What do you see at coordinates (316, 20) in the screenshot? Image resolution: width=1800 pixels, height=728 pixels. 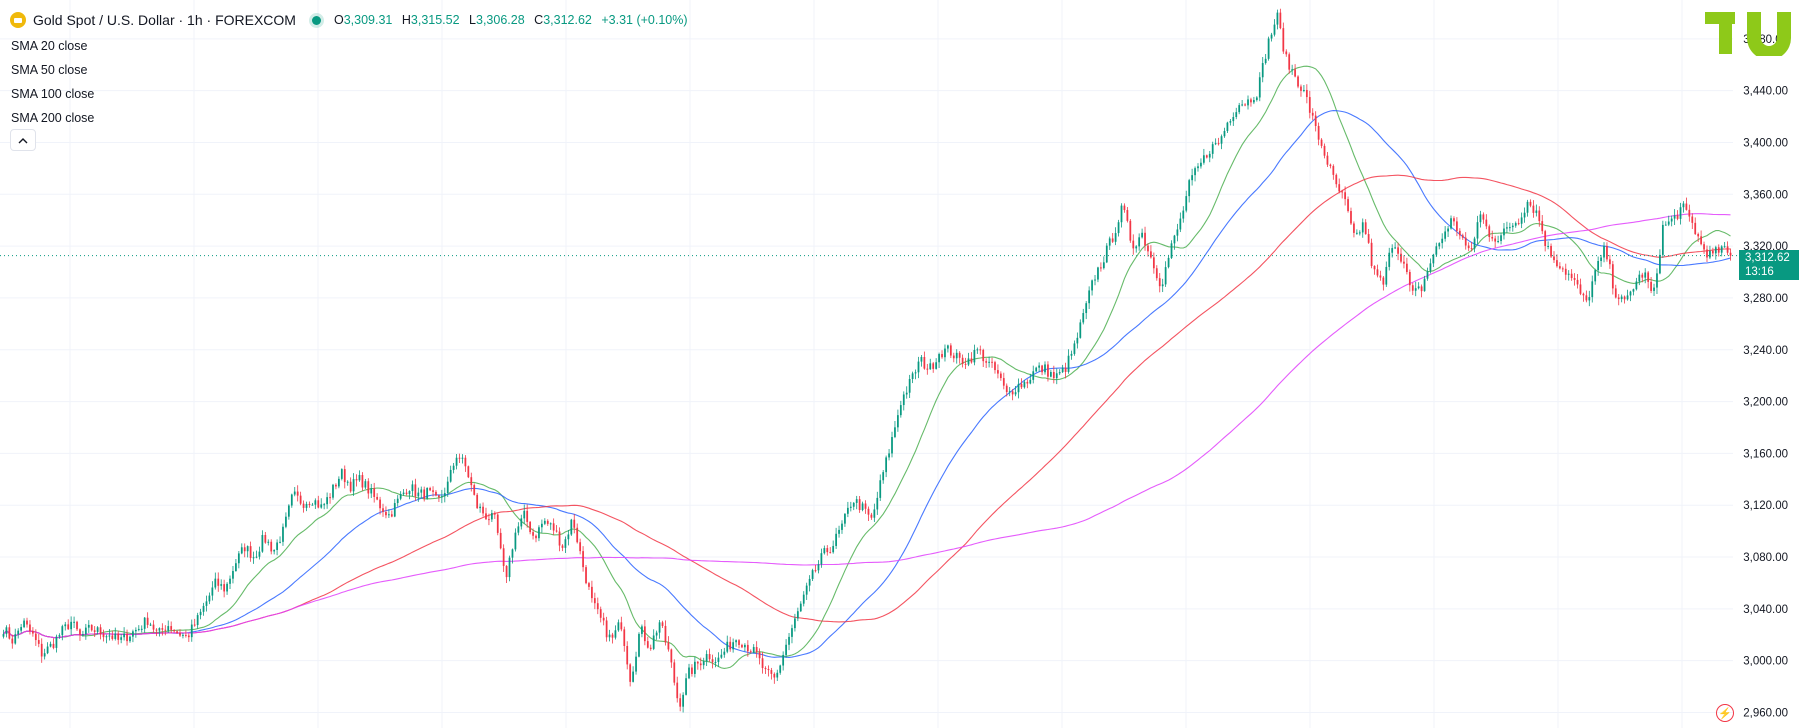 I see `market-open-icon` at bounding box center [316, 20].